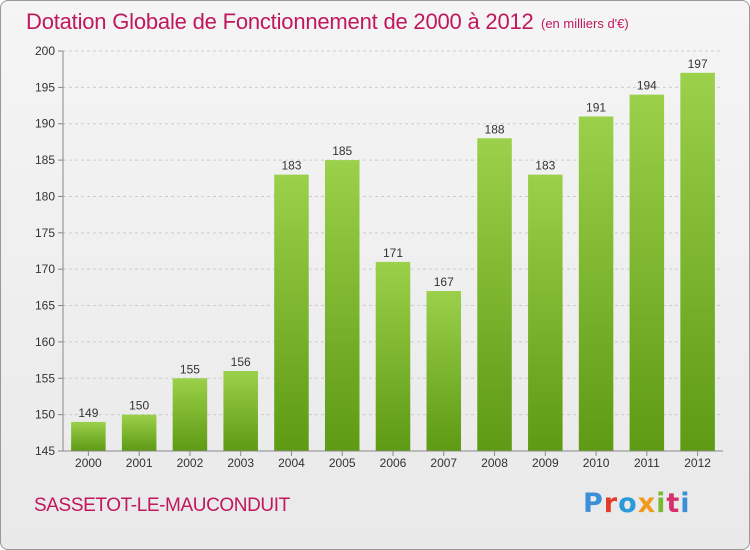 Image resolution: width=750 pixels, height=550 pixels. What do you see at coordinates (45, 233) in the screenshot?
I see `y-tick-label: 175` at bounding box center [45, 233].